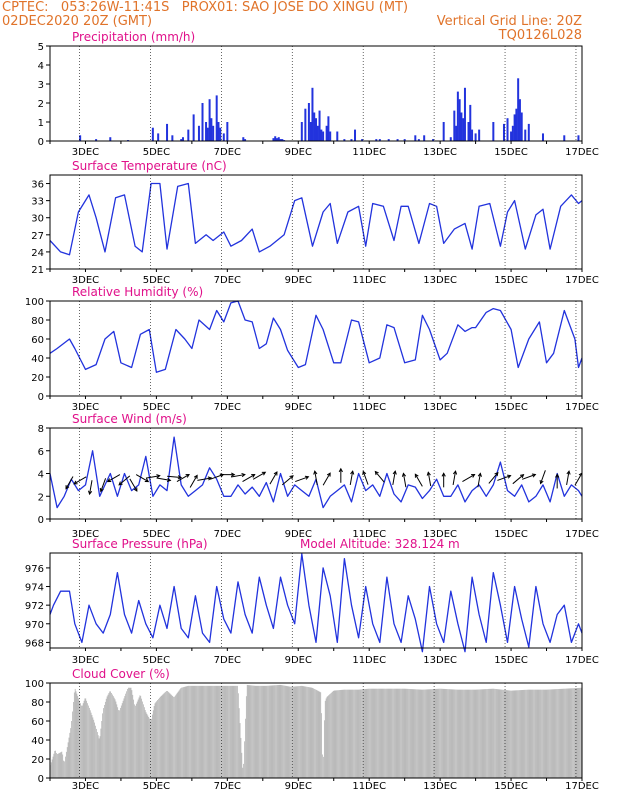  I want to click on x-tick-label: 3DEC, so click(85, 152).